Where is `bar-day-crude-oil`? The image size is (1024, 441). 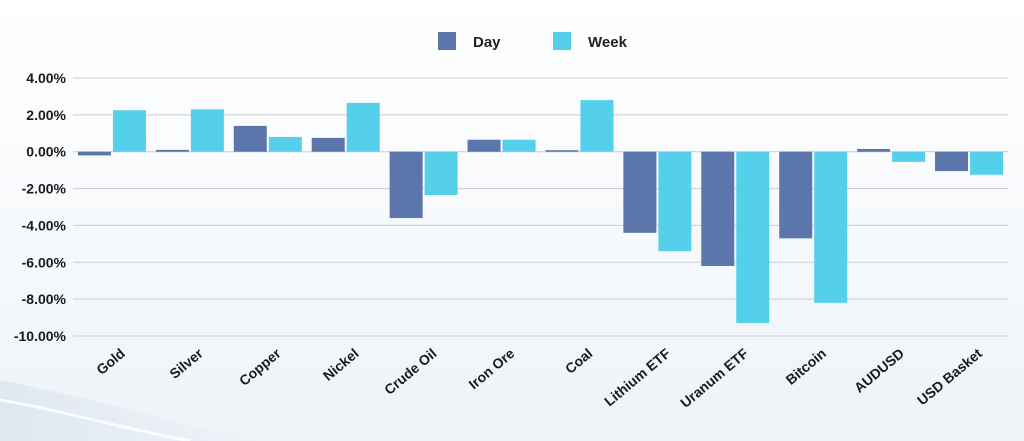
bar-day-crude-oil is located at coordinates (406, 185).